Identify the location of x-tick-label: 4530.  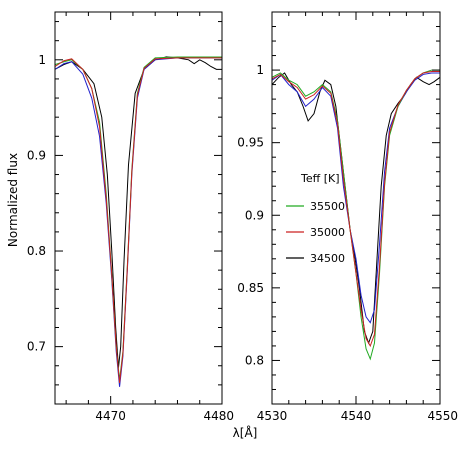
(272, 416).